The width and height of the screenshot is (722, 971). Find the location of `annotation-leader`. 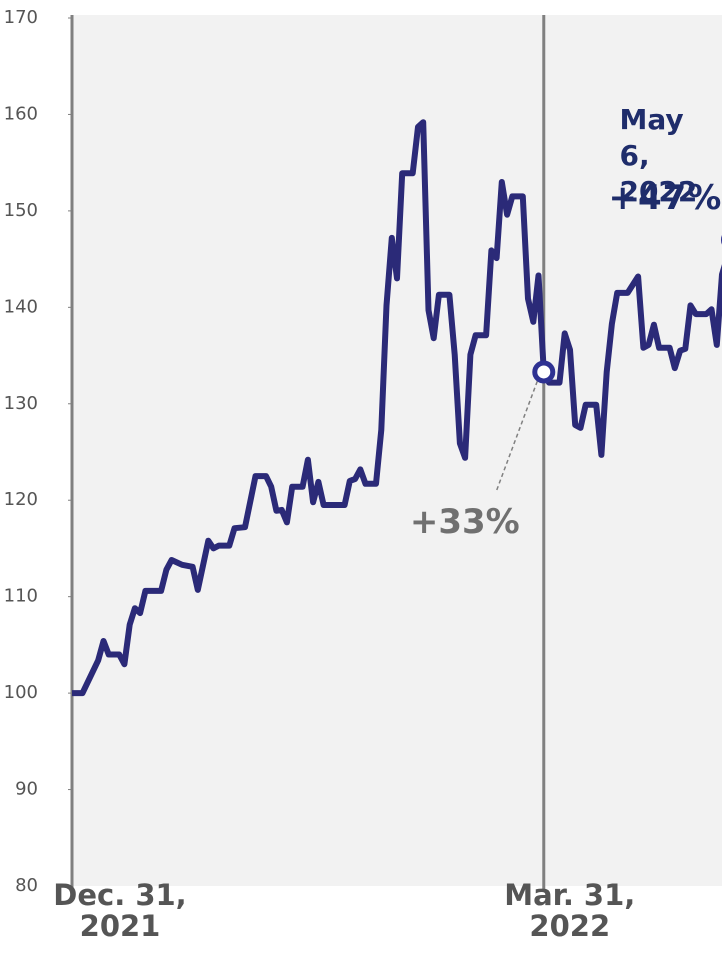

annotation-leader is located at coordinates (517, 435).